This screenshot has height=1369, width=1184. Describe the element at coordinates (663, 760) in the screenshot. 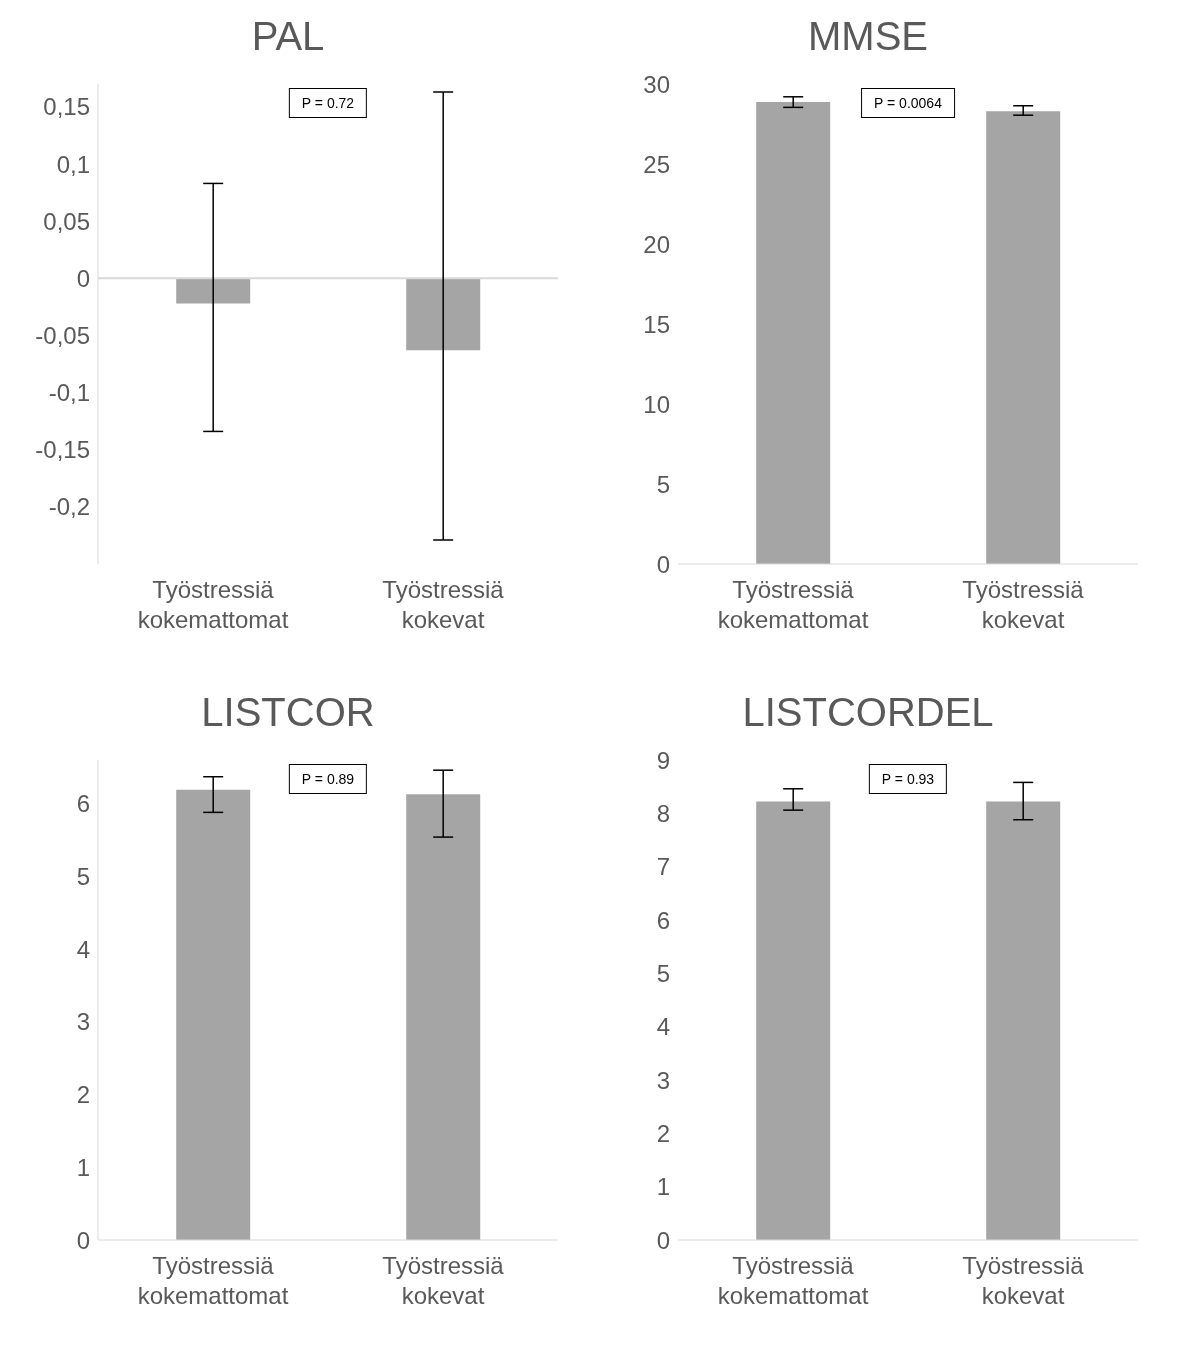

I see `y-tick-label: 9` at that location.